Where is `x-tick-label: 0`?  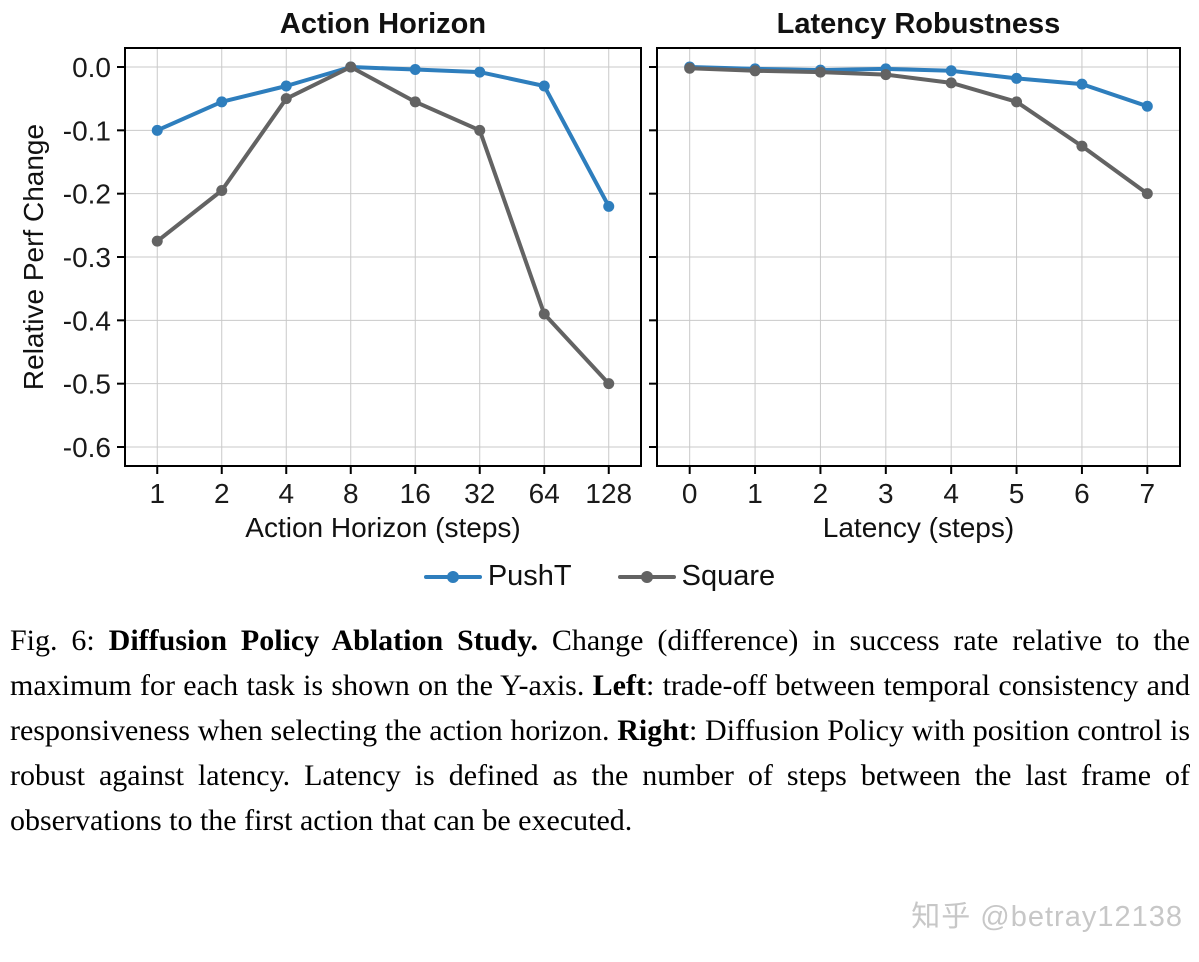 x-tick-label: 0 is located at coordinates (690, 493).